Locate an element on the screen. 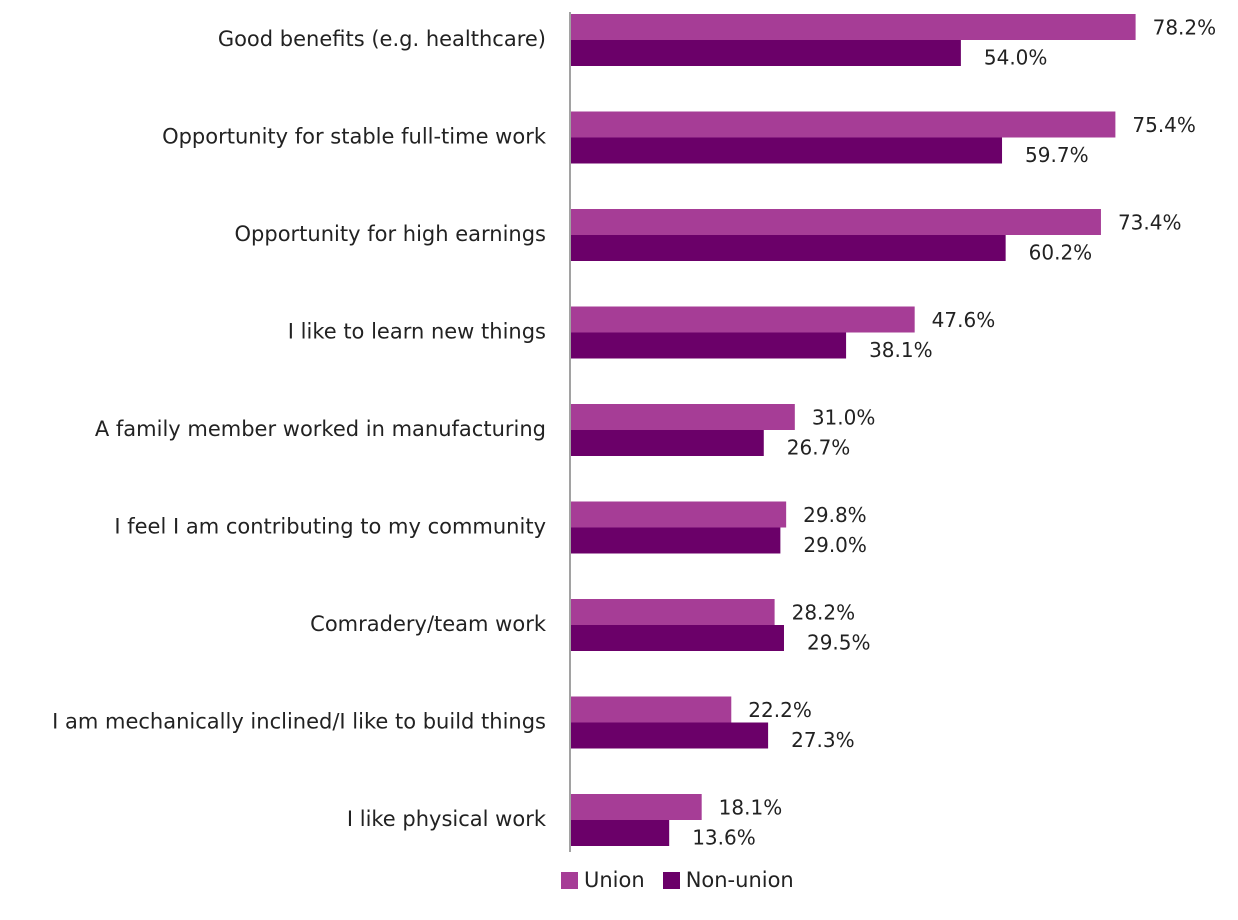 This screenshot has height=920, width=1238. legend-item-non-union: Non-union is located at coordinates (728, 880).